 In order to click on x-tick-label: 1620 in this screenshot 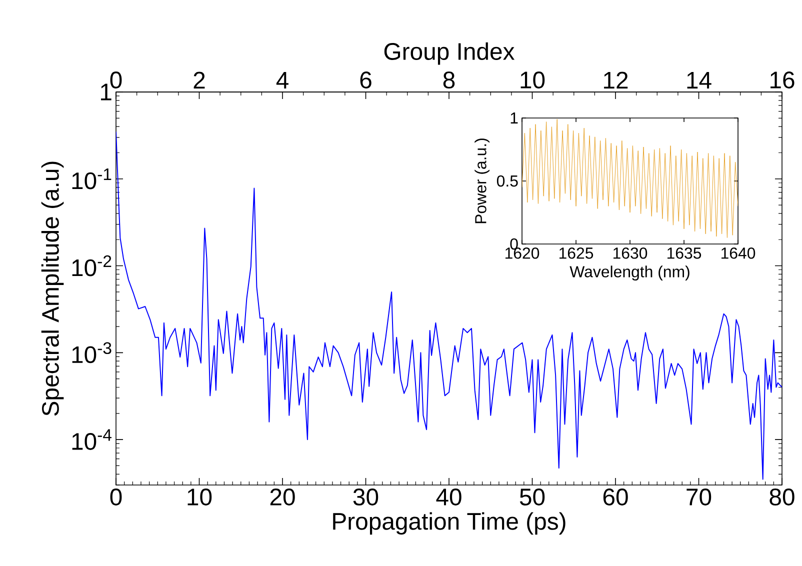, I will do `click(522, 253)`.